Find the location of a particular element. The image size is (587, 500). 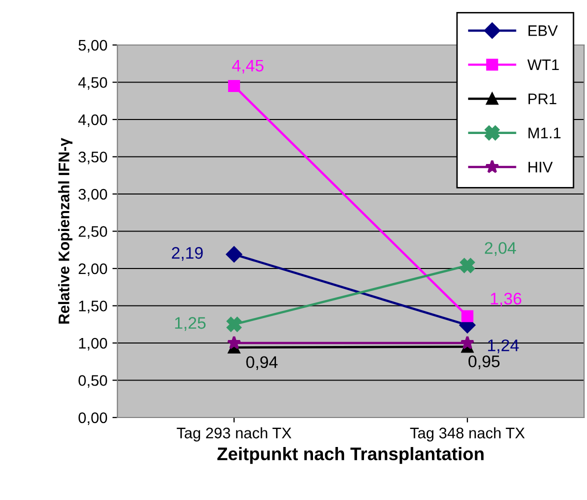

y-tick-label: 2,50 is located at coordinates (93, 232).